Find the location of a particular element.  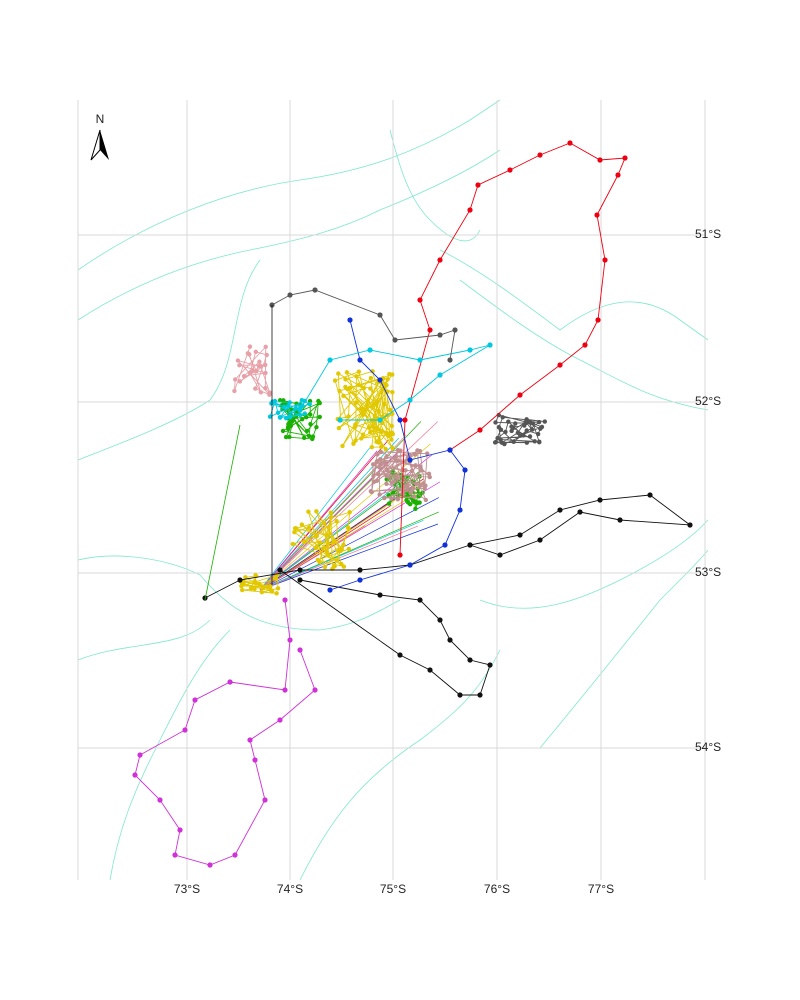

x-label: 77°S is located at coordinates (601, 889).